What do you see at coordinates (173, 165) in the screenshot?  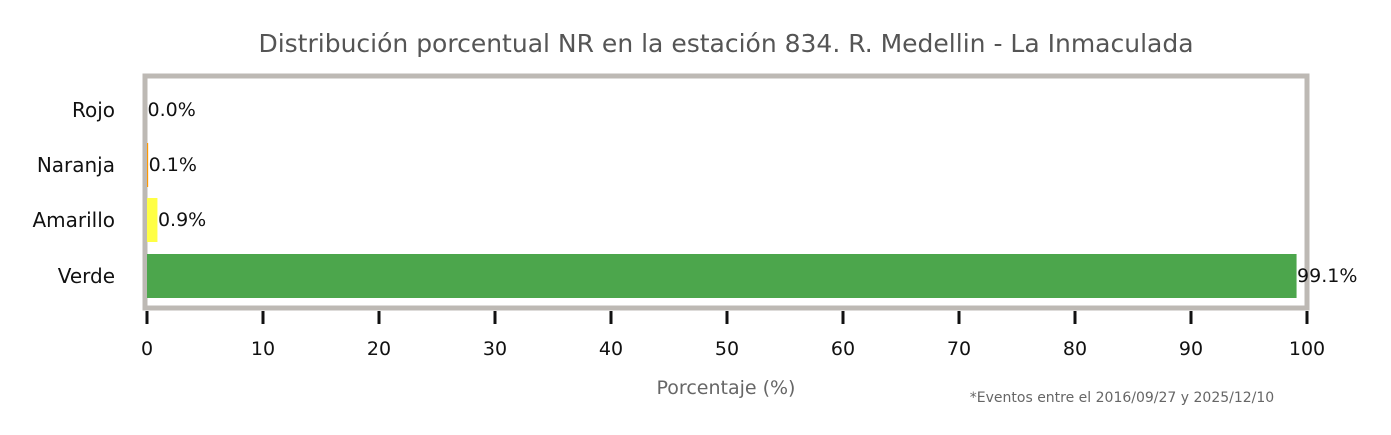 I see `value-label-naranja: 0.1%` at bounding box center [173, 165].